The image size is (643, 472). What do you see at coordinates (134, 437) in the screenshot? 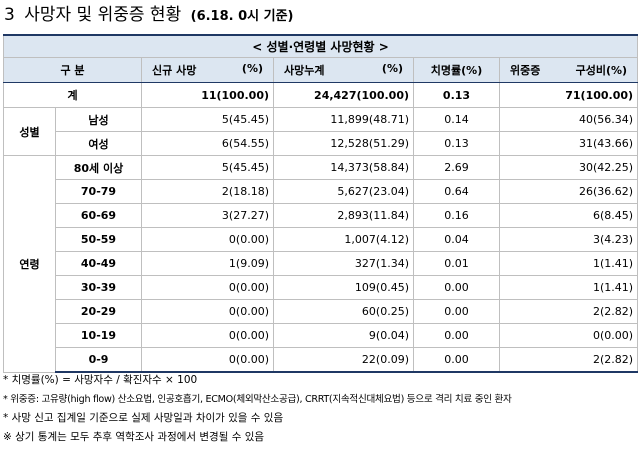
I see `footnote-disclaimer: ※ 상기 통계는 모두 추후 역학조사 과정에서 변경될 수 있음` at bounding box center [134, 437].